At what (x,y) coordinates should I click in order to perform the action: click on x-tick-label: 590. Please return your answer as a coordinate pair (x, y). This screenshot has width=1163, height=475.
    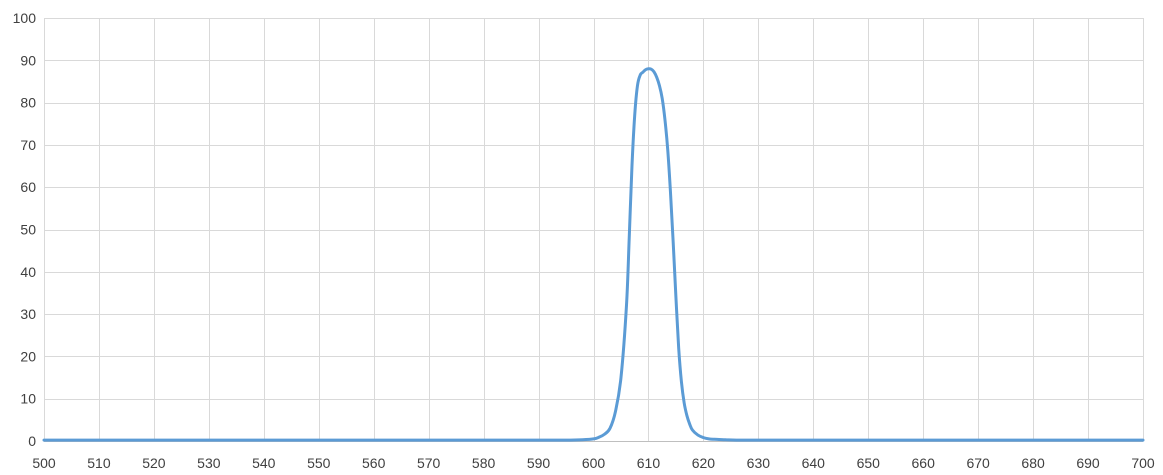
    Looking at the image, I should click on (539, 463).